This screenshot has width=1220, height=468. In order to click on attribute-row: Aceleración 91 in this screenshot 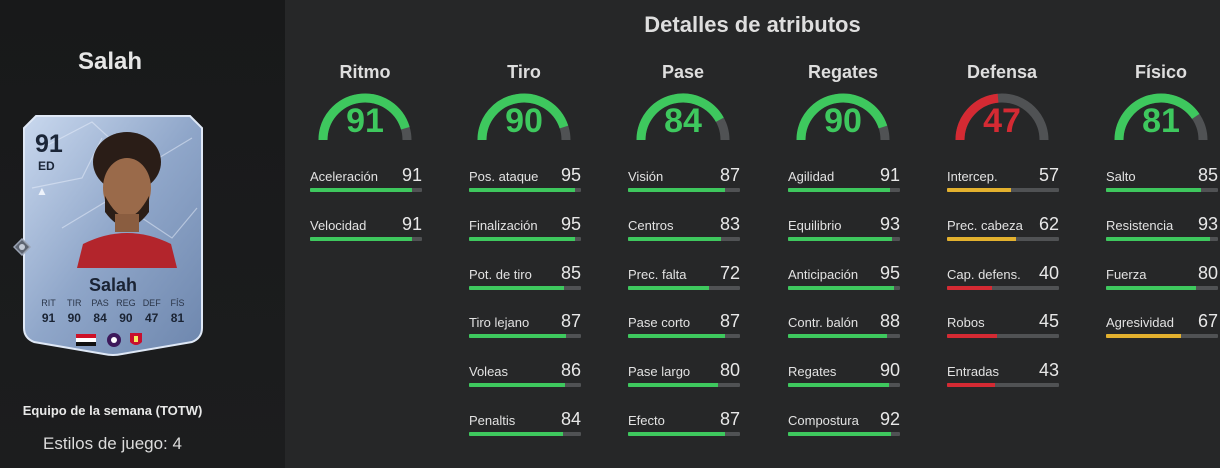, I will do `click(366, 191)`.